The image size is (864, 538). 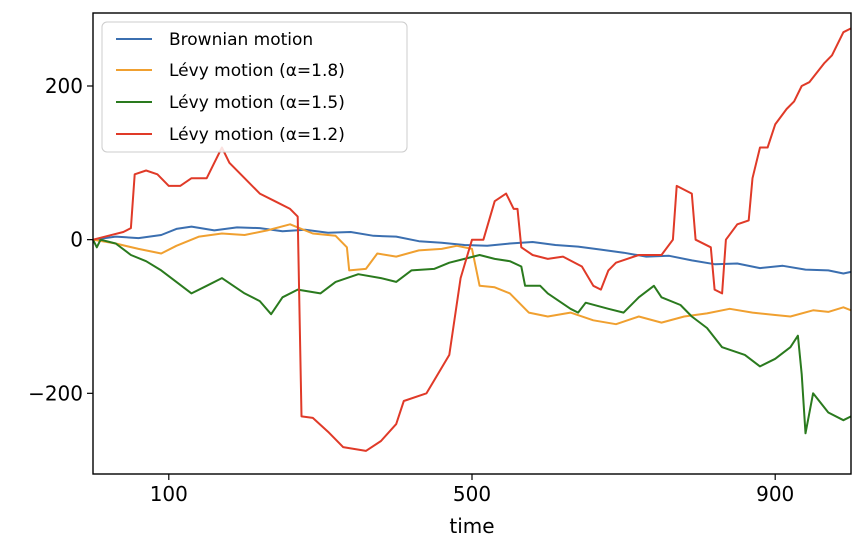 What do you see at coordinates (76, 240) in the screenshot?
I see `y-tick-label-1: 0` at bounding box center [76, 240].